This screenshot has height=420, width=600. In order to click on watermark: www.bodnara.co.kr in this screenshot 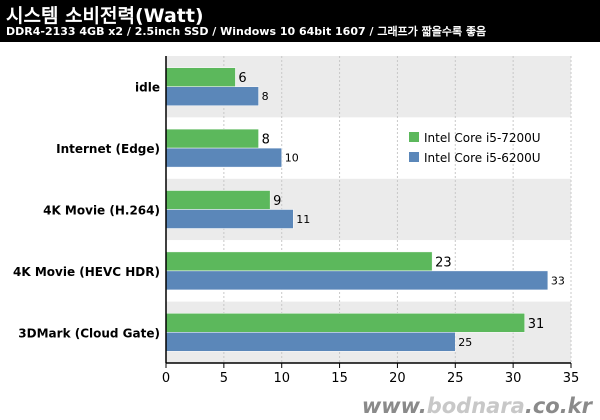, I will do `click(477, 406)`.